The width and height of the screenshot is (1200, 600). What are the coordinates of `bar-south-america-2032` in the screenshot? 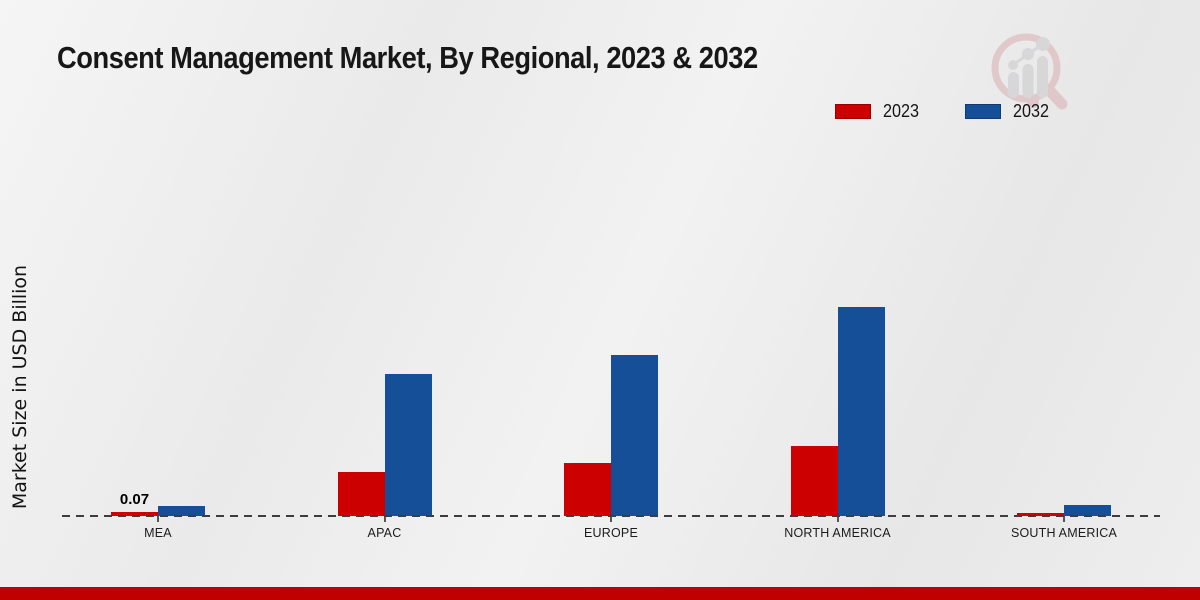 It's located at (1087, 510).